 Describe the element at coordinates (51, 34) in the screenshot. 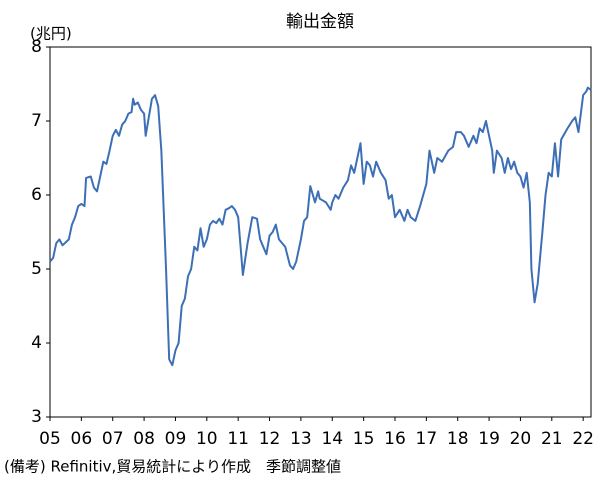

I see `y-axis-label: (兆円)` at that location.